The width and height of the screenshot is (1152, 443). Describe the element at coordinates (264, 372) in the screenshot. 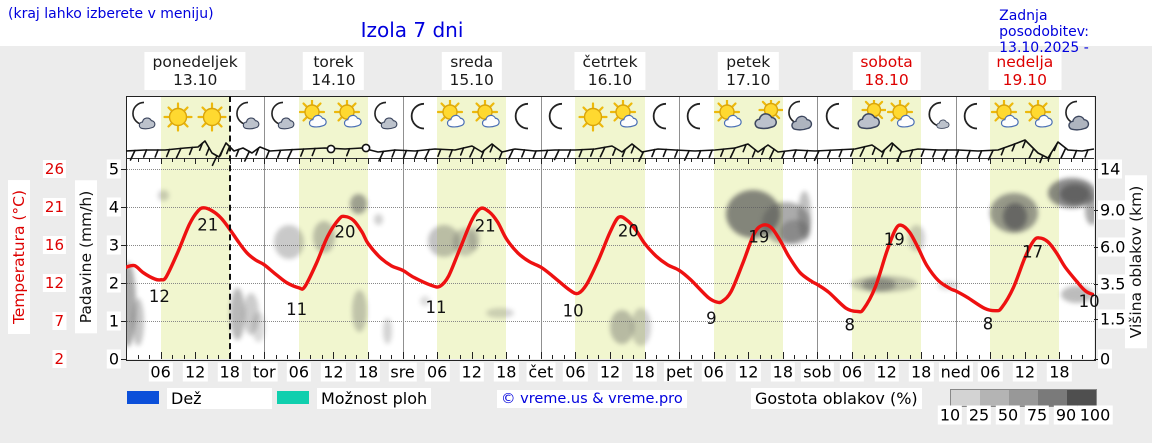

I see `day-abbr-label: tor` at that location.